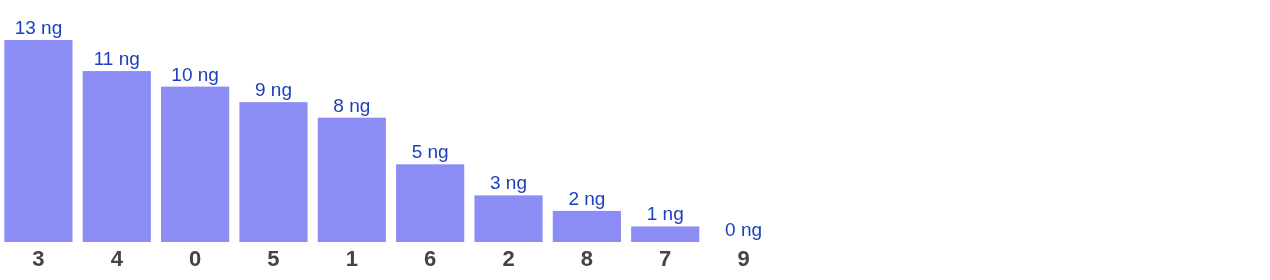  What do you see at coordinates (665, 214) in the screenshot?
I see `data-label: 1 ng` at bounding box center [665, 214].